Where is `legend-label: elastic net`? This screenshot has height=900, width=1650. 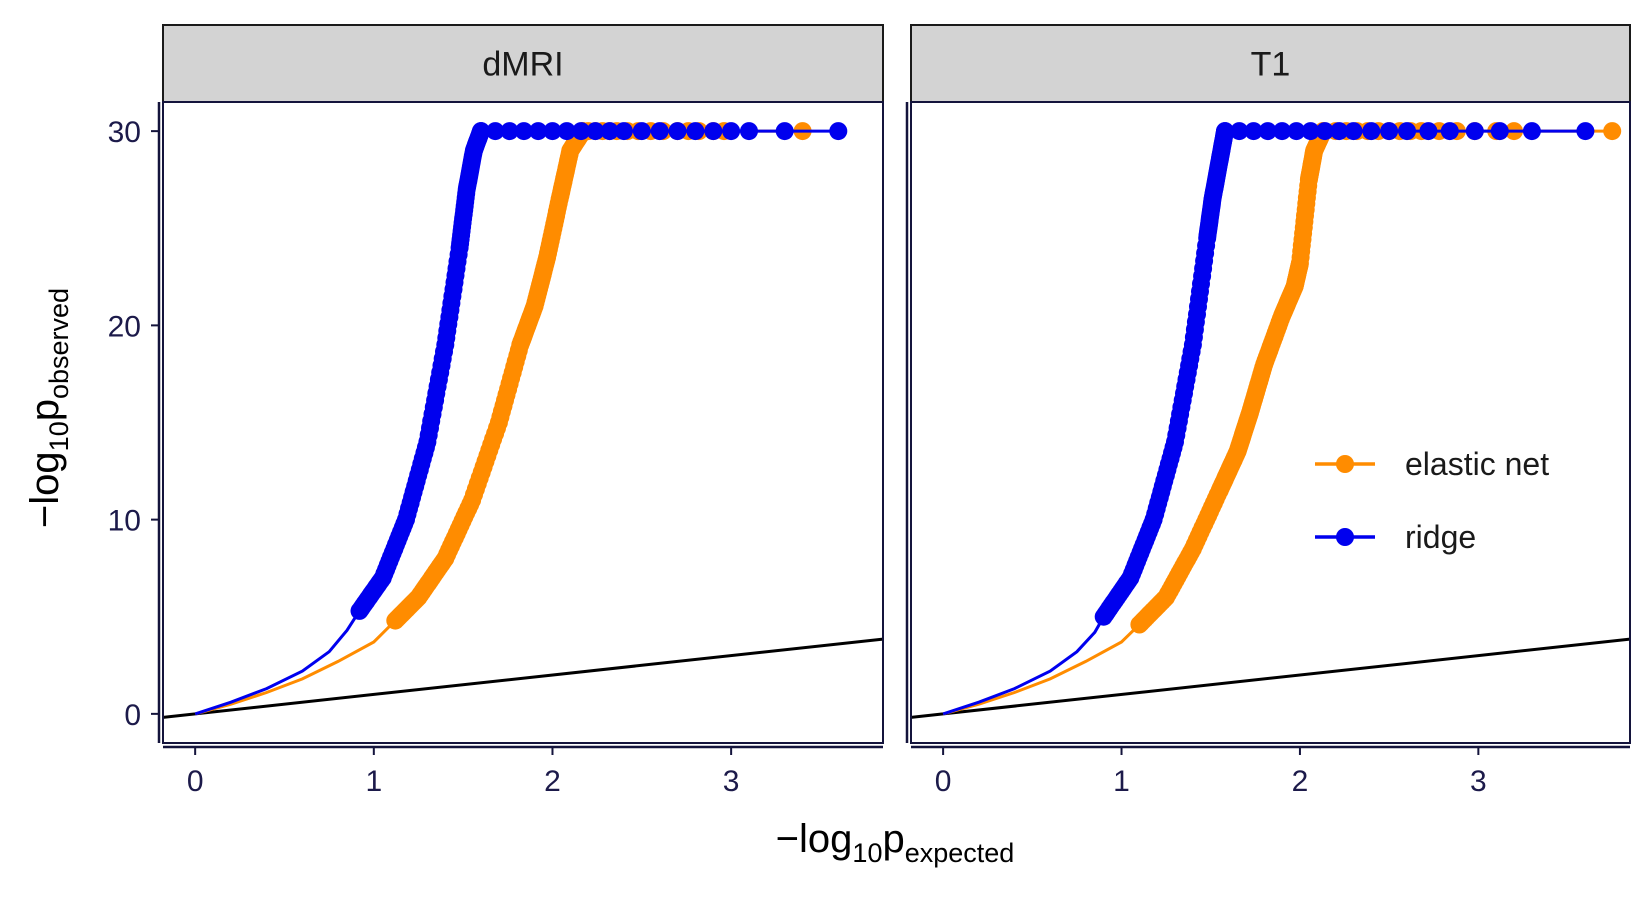 legend-label: elastic net is located at coordinates (1477, 464).